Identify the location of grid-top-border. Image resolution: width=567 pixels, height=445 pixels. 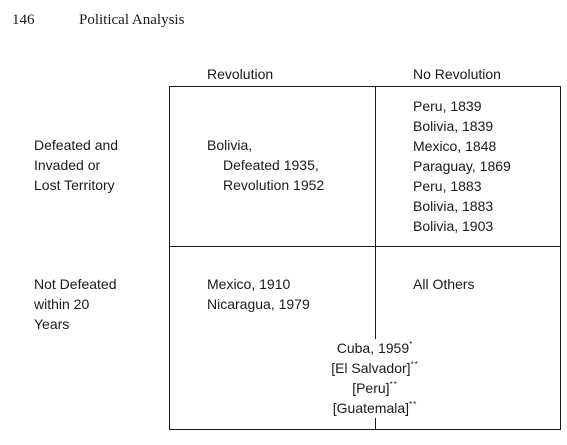
(364, 86).